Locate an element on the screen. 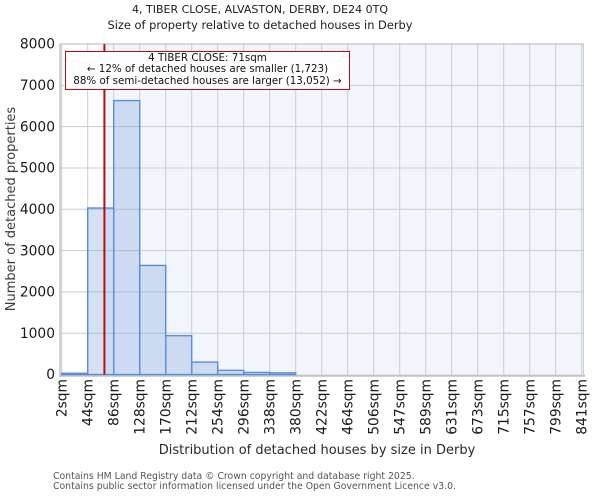 This screenshot has height=500, width=600. x-tick-label: 296sqm is located at coordinates (244, 407).